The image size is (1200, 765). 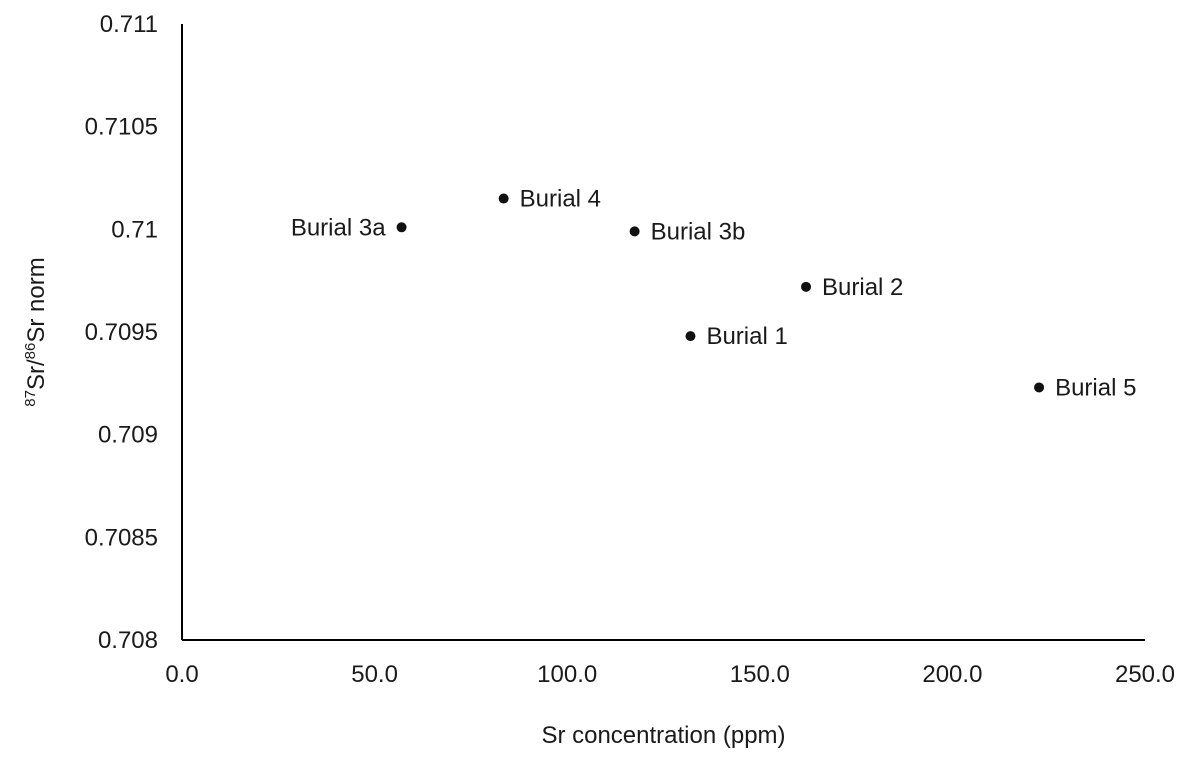 I want to click on y-tick-labels: 0.708 0.7085 0.709 0.7095 0.71 0.7105 0.711, so click(x=121, y=332).